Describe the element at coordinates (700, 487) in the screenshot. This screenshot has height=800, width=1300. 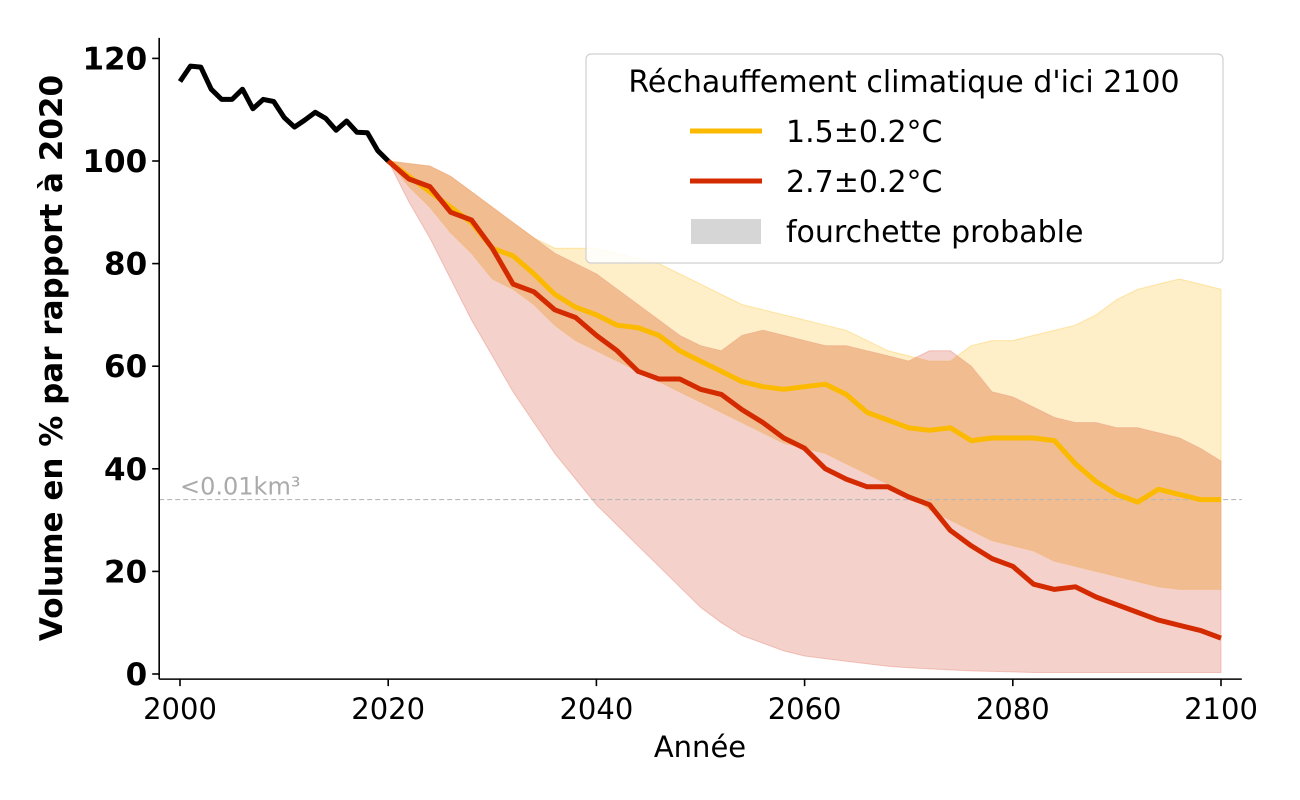
I see `reference-line-layer: <0.01km³` at that location.